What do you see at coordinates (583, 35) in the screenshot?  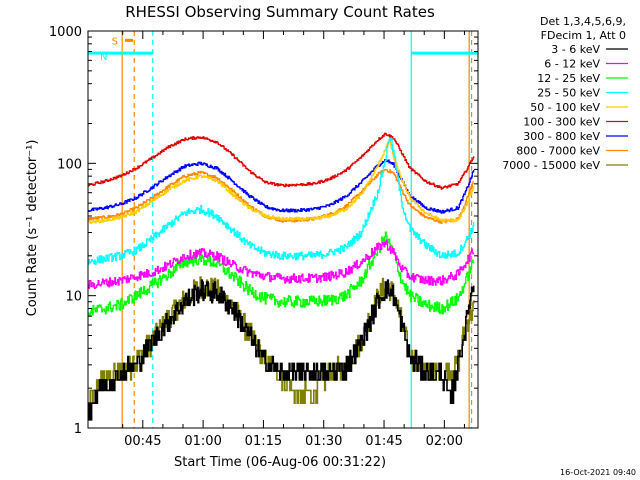 I see `legend-header-line-2: FDecim 1, Att 0` at bounding box center [583, 35].